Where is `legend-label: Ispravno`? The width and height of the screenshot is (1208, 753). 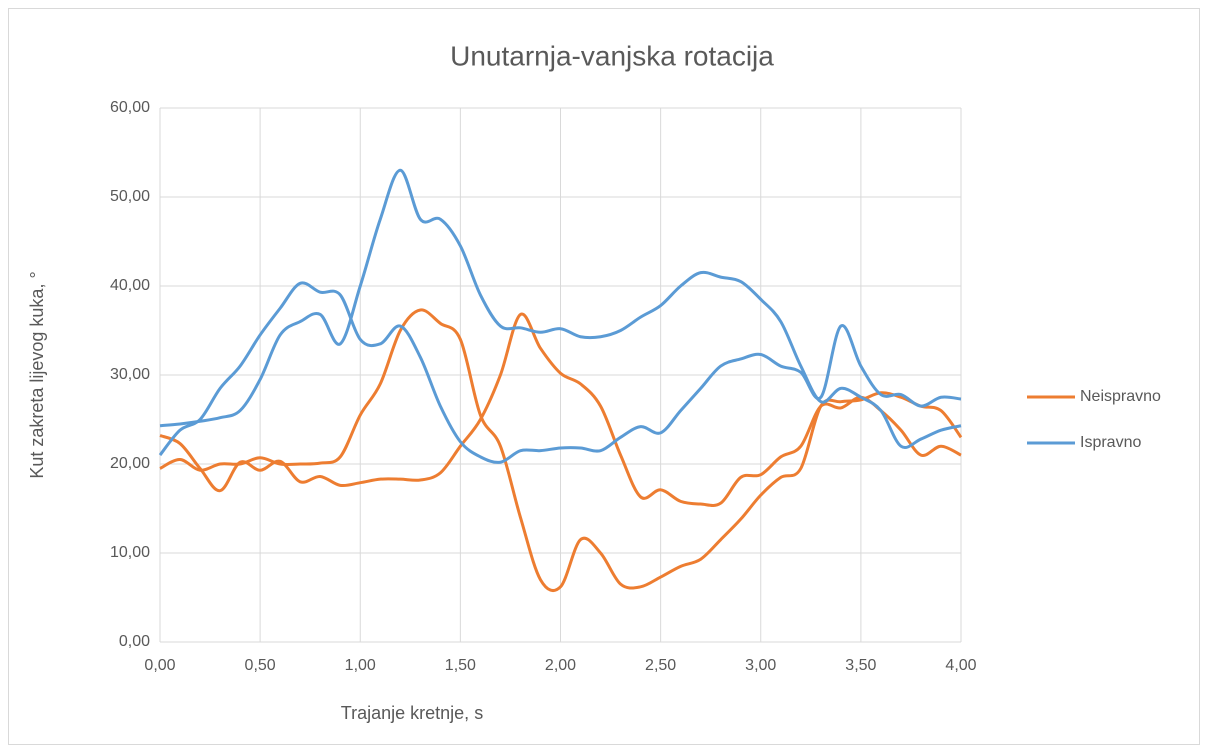 legend-label: Ispravno is located at coordinates (1110, 442).